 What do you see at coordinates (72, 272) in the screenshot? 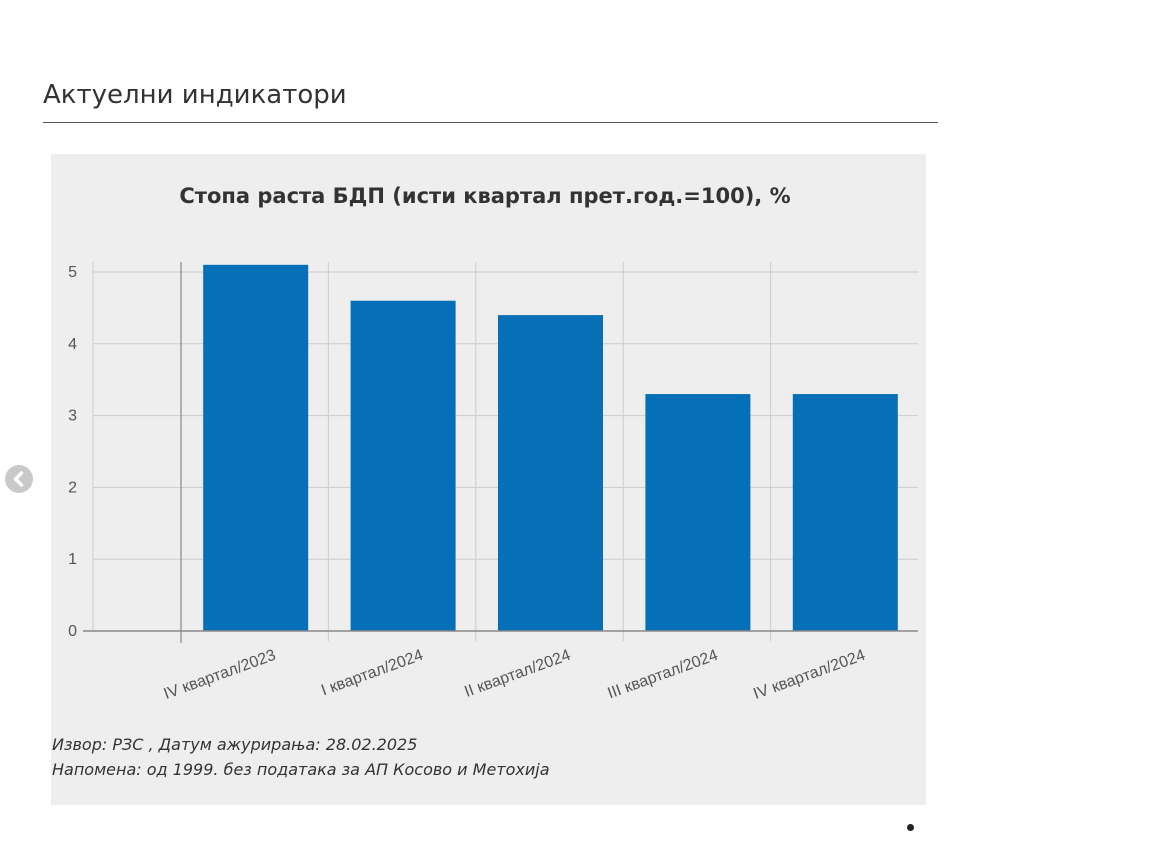
I see `y-tick-label: 5` at bounding box center [72, 272].